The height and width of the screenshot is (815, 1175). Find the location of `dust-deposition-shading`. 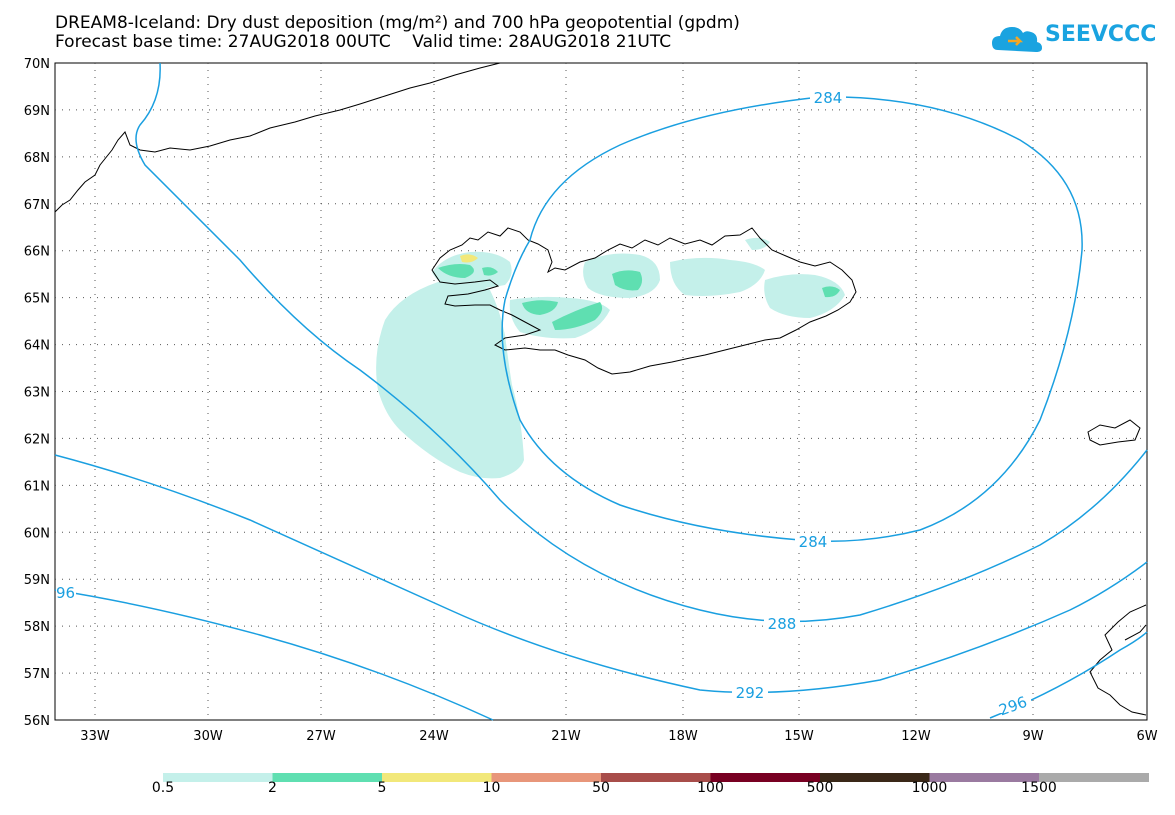

dust-deposition-shading is located at coordinates (610, 358).